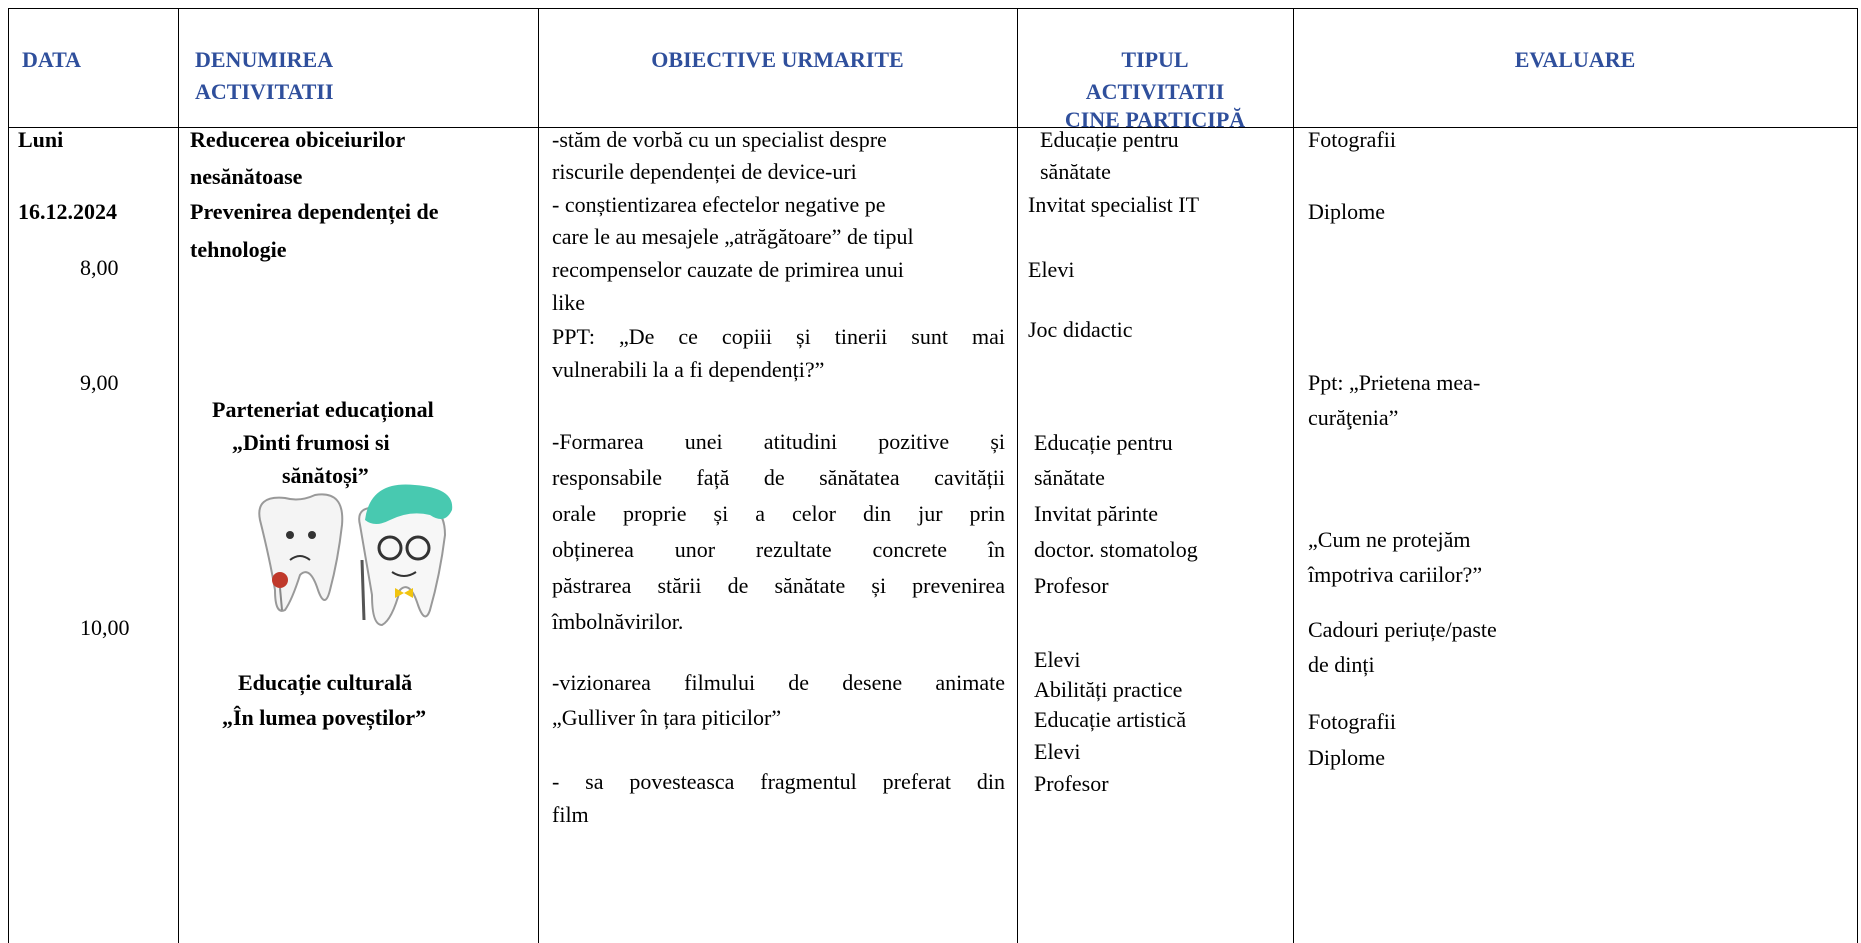 The image size is (1861, 943). What do you see at coordinates (1116, 549) in the screenshot?
I see `cell-text: doctor. stomatolog` at bounding box center [1116, 549].